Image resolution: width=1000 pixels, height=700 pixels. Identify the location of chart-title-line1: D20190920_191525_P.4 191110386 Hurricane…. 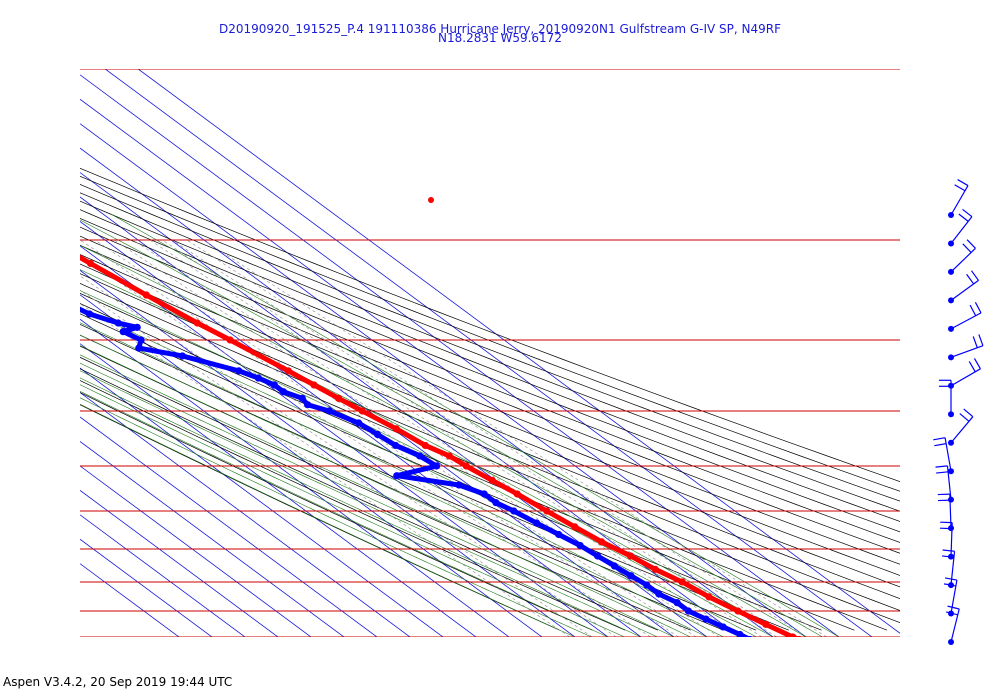
(500, 29).